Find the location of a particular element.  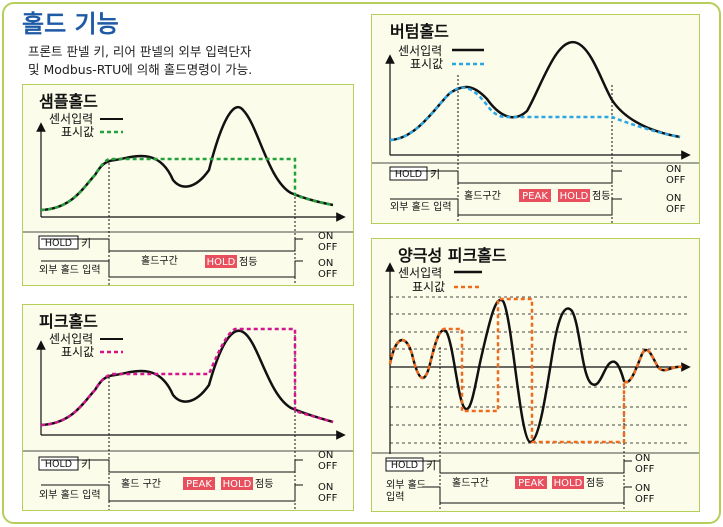

hold-period-label: 홀드 구간 is located at coordinates (141, 483).